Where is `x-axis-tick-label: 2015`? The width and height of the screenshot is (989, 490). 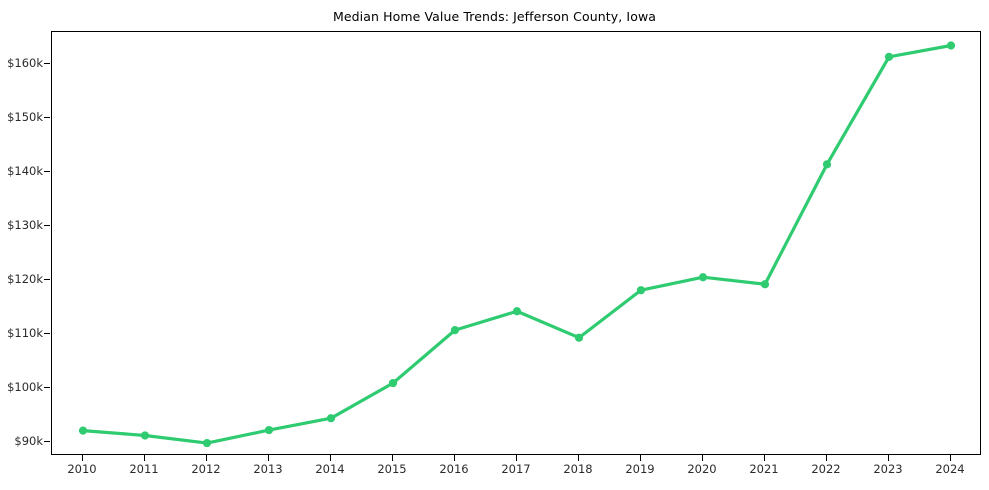 x-axis-tick-label: 2015 is located at coordinates (392, 469).